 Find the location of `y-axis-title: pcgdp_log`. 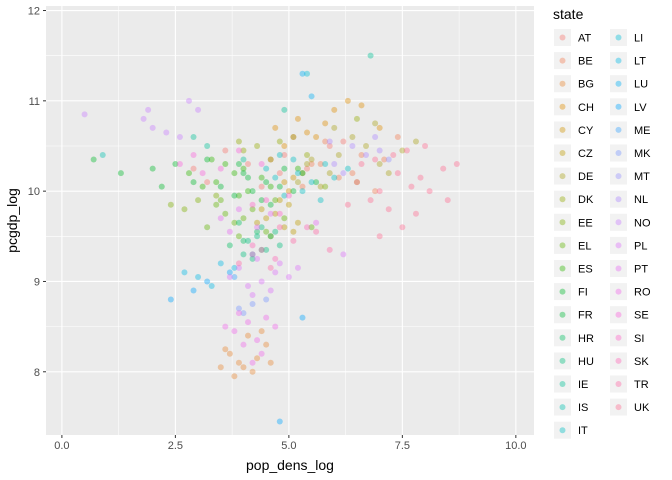

y-axis-title: pcgdp_log is located at coordinates (12, 220).